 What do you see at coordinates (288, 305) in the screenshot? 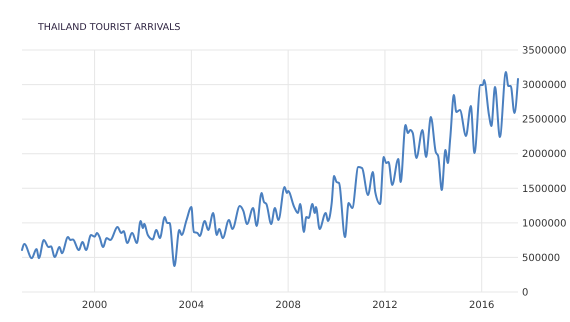
I see `x-tick-label: 2008` at bounding box center [288, 305].